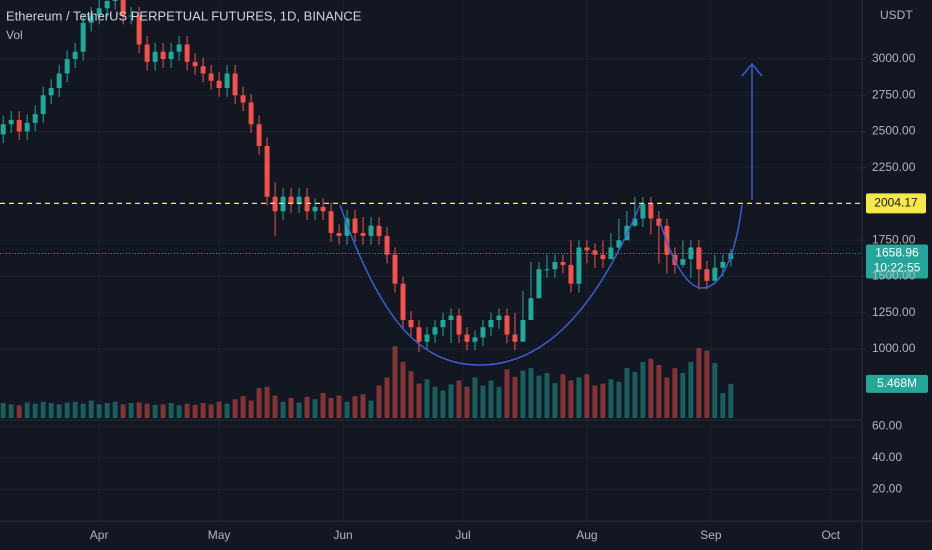  Describe the element at coordinates (894, 276) in the screenshot. I see `y-tick-label: 1500.00` at that location.